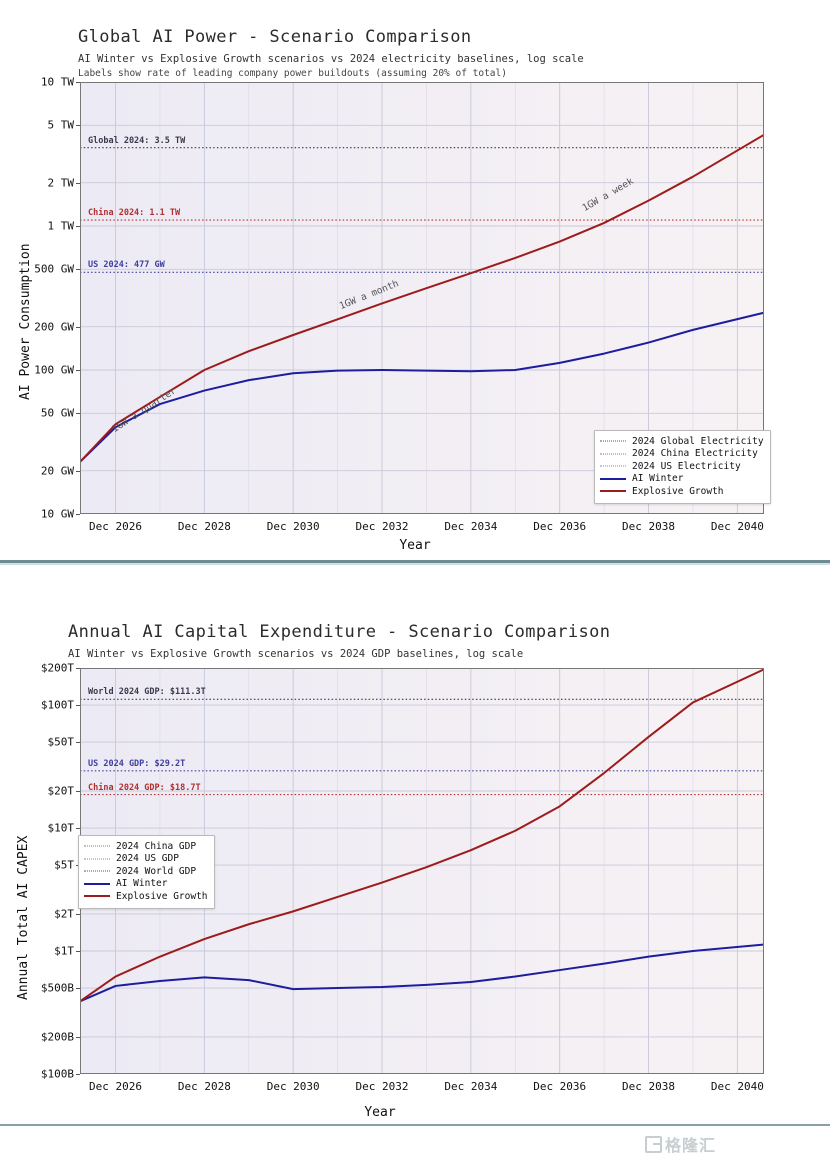 Image resolution: width=830 pixels, height=1162 pixels. I want to click on y-tick-label: 2 TW, so click(61, 183).